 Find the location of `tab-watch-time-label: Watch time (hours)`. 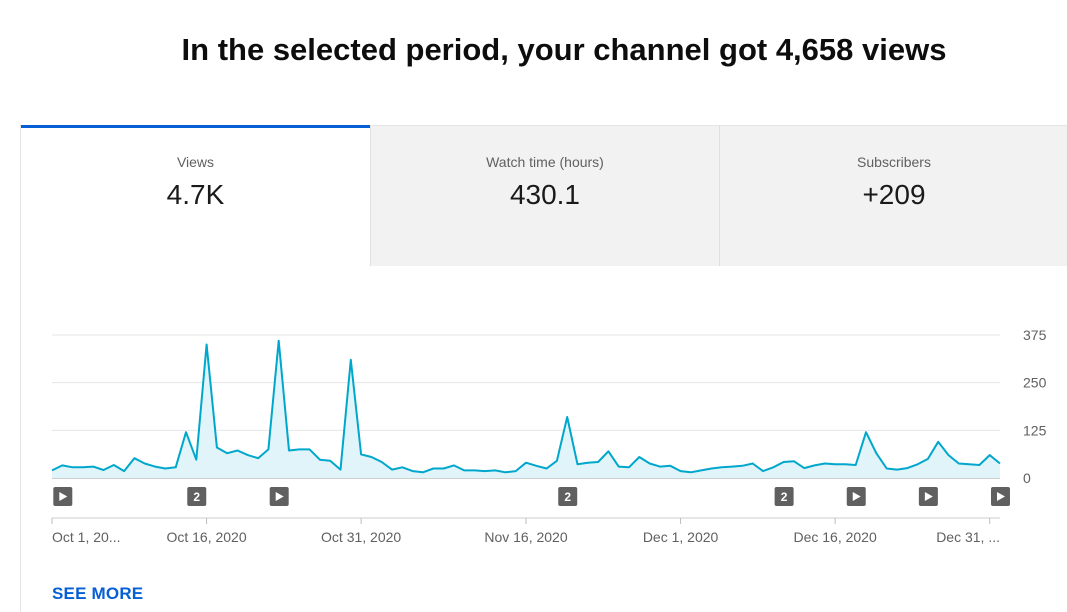

tab-watch-time-label: Watch time (hours) is located at coordinates (545, 162).